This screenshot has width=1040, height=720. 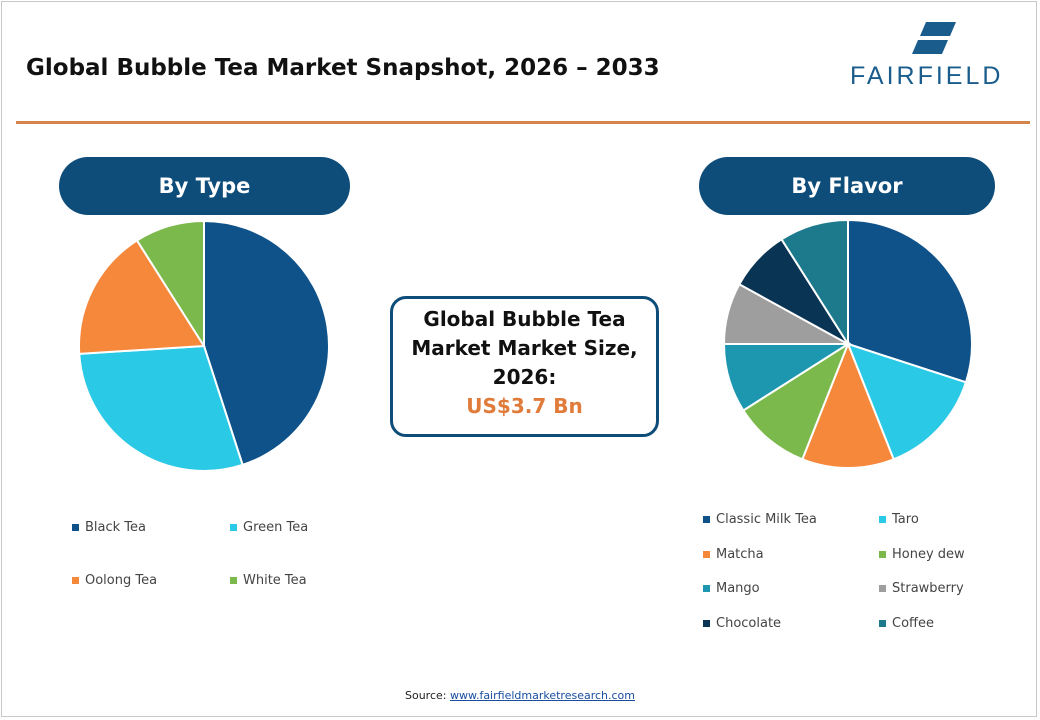 What do you see at coordinates (814, 283) in the screenshot?
I see `by-flavor-slice-coffee` at bounding box center [814, 283].